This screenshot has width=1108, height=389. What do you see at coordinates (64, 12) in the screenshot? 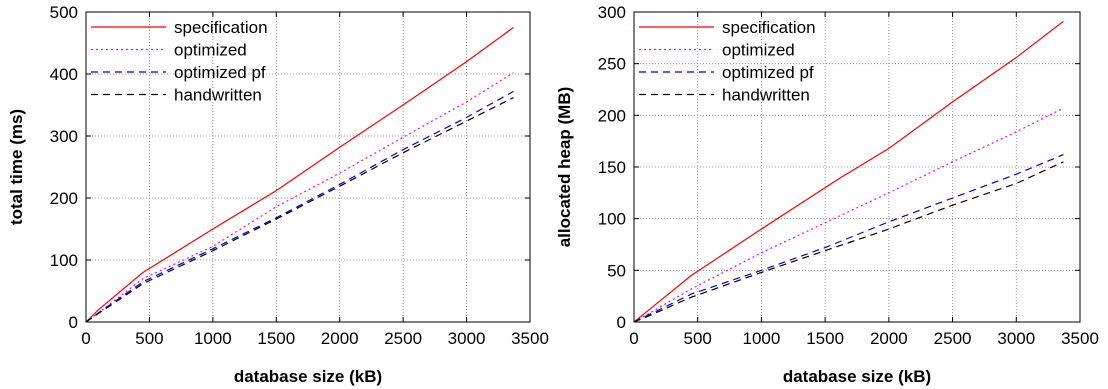
I see `y-tick-label: 500` at bounding box center [64, 12].